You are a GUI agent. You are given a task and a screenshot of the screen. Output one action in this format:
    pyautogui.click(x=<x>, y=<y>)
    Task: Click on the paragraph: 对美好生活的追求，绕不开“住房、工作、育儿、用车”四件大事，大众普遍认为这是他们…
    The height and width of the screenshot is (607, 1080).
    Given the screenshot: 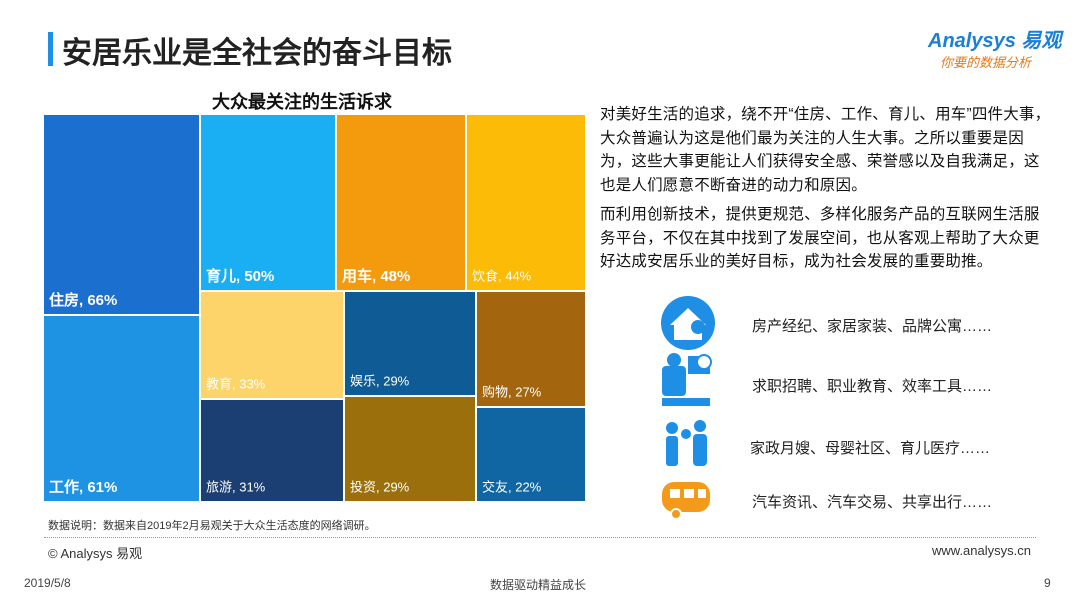 What is the action you would take?
    pyautogui.click(x=825, y=150)
    